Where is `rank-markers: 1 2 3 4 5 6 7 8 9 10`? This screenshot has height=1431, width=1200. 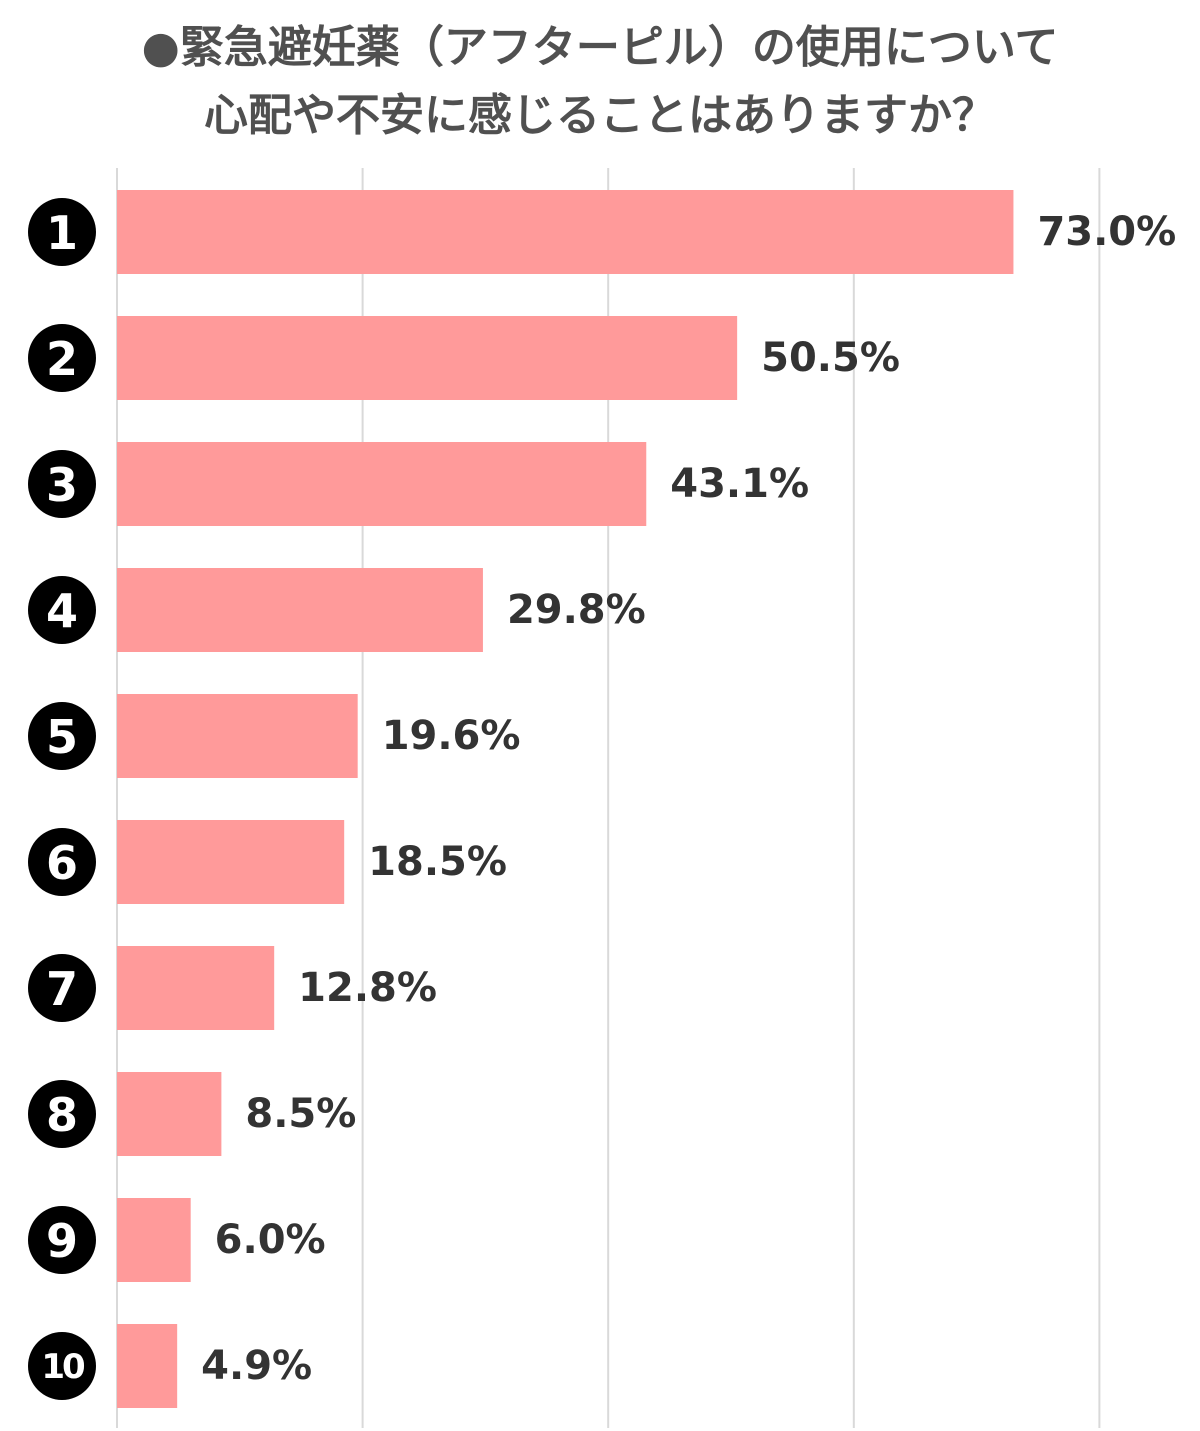 rank-markers: 1 2 3 4 5 6 7 8 9 10 is located at coordinates (62, 799).